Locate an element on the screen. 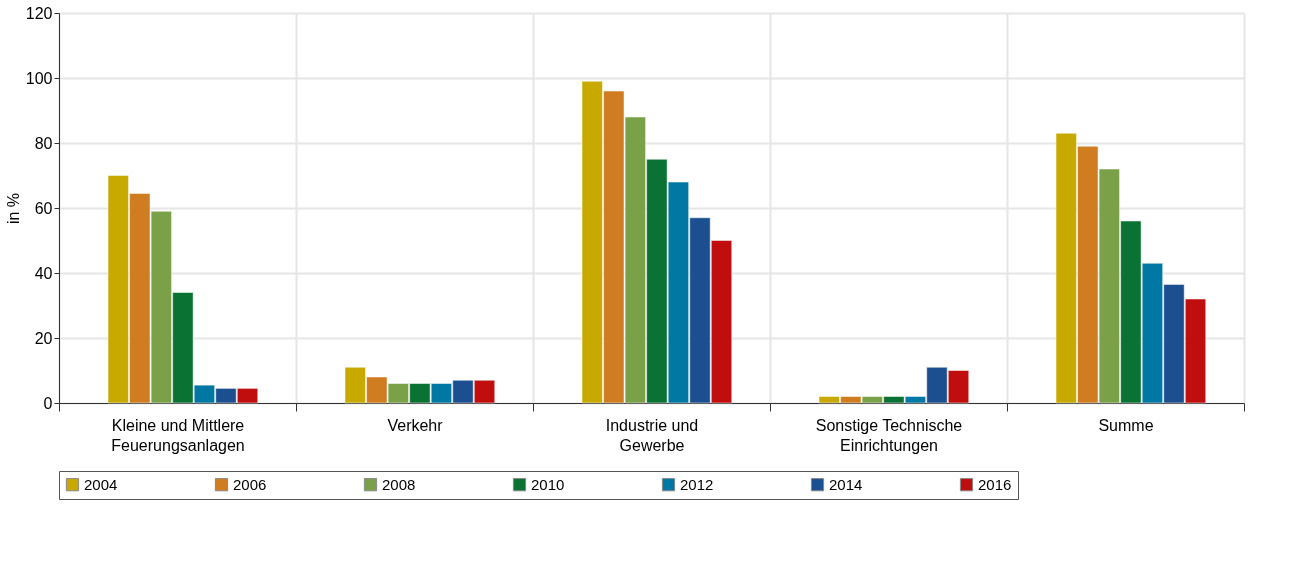 The height and width of the screenshot is (570, 1291). x-tick-label: Verkehr is located at coordinates (415, 425).